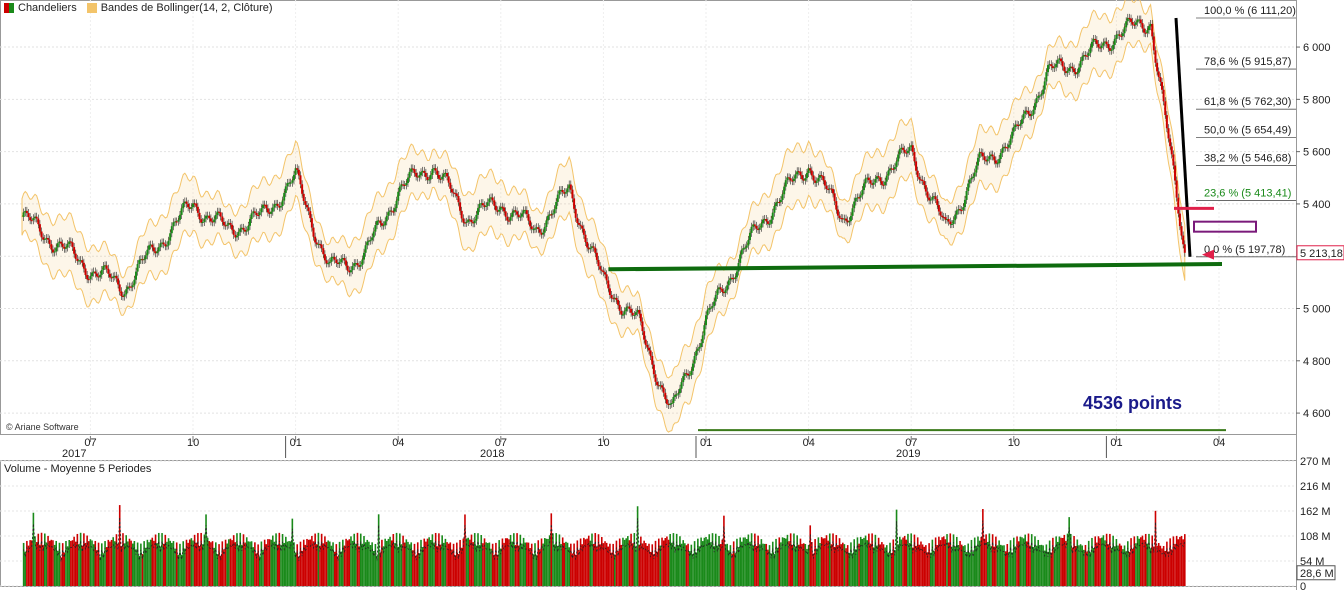 This screenshot has width=1344, height=590. I want to click on bollinger-swatch-icon, so click(91, 8).